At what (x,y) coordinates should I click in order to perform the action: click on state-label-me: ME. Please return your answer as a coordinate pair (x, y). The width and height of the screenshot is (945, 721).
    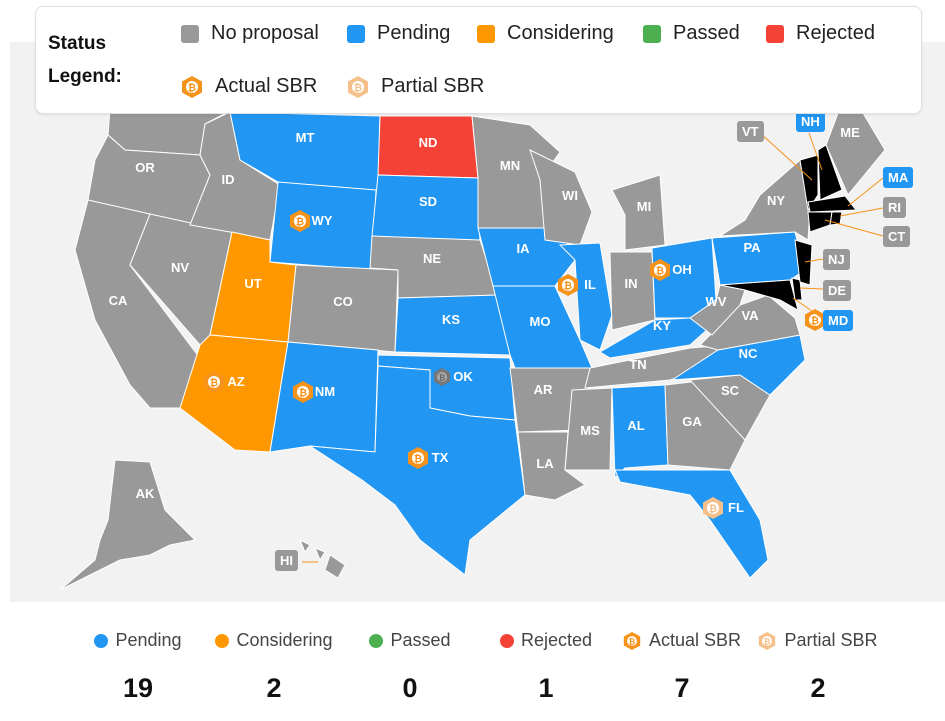
    Looking at the image, I should click on (850, 132).